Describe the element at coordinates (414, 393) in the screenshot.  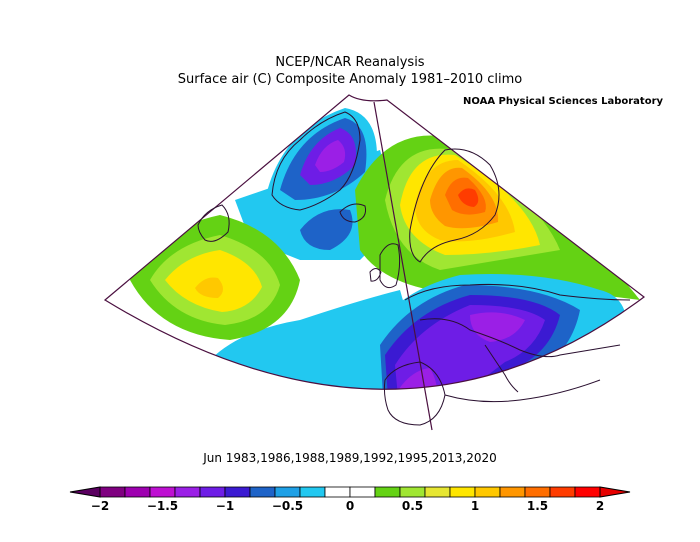
I see `iberia-coastline` at that location.